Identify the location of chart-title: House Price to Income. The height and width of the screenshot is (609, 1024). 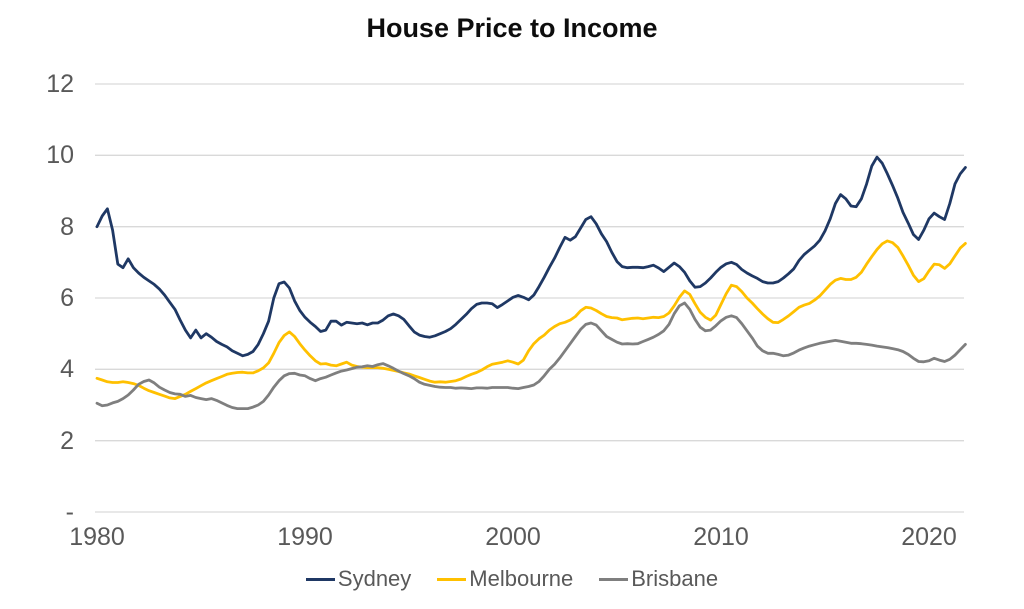
(512, 28).